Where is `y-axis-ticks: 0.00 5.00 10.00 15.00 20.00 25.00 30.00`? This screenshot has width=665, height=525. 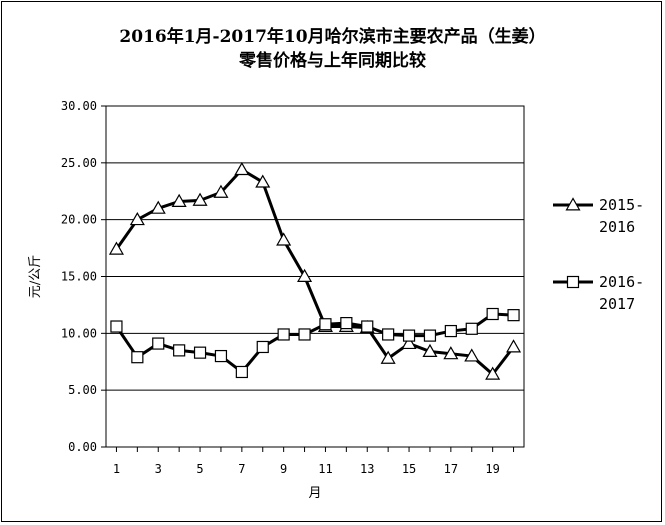
y-axis-ticks: 0.00 5.00 10.00 15.00 20.00 25.00 30.00 is located at coordinates (83, 276).